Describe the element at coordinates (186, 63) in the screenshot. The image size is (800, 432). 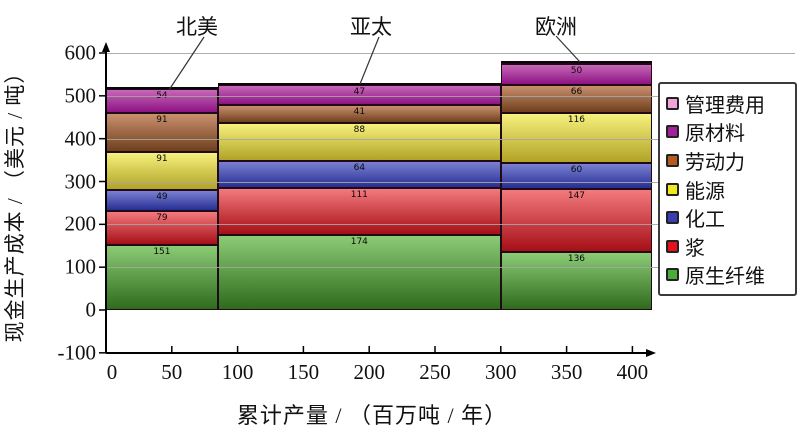
I see `callout-line-north-america` at that location.